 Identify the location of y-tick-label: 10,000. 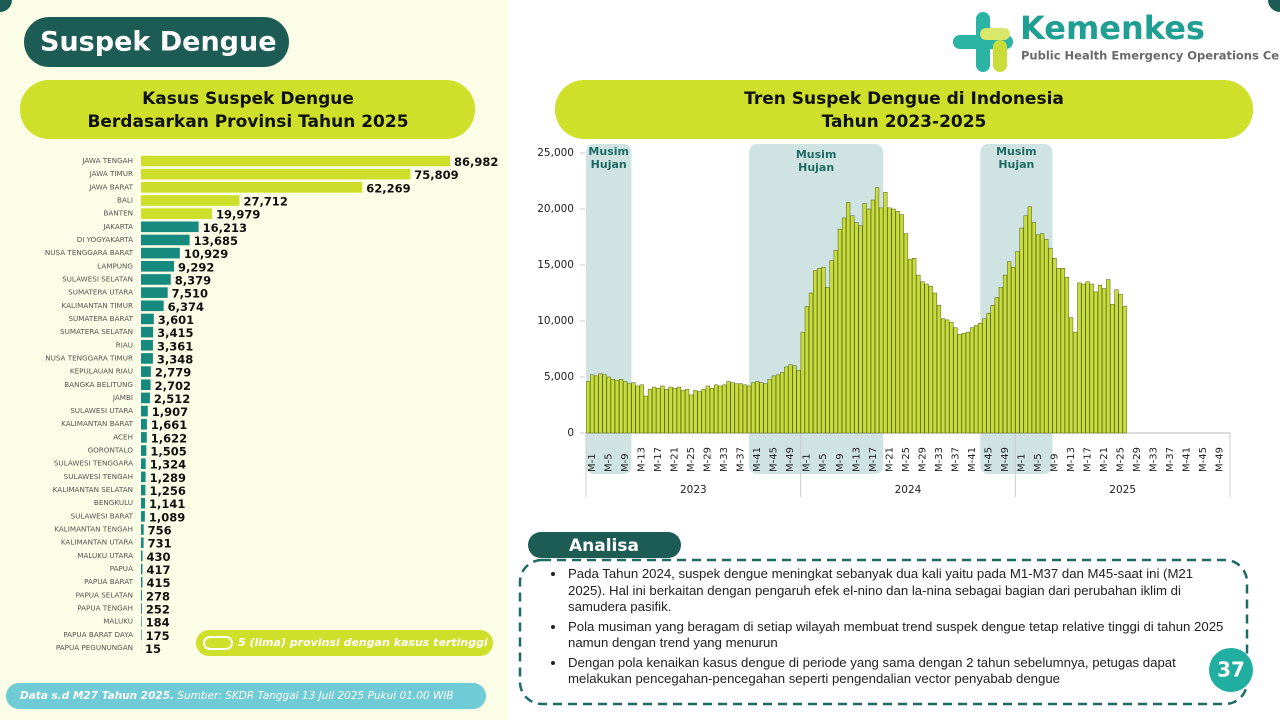
(555, 321).